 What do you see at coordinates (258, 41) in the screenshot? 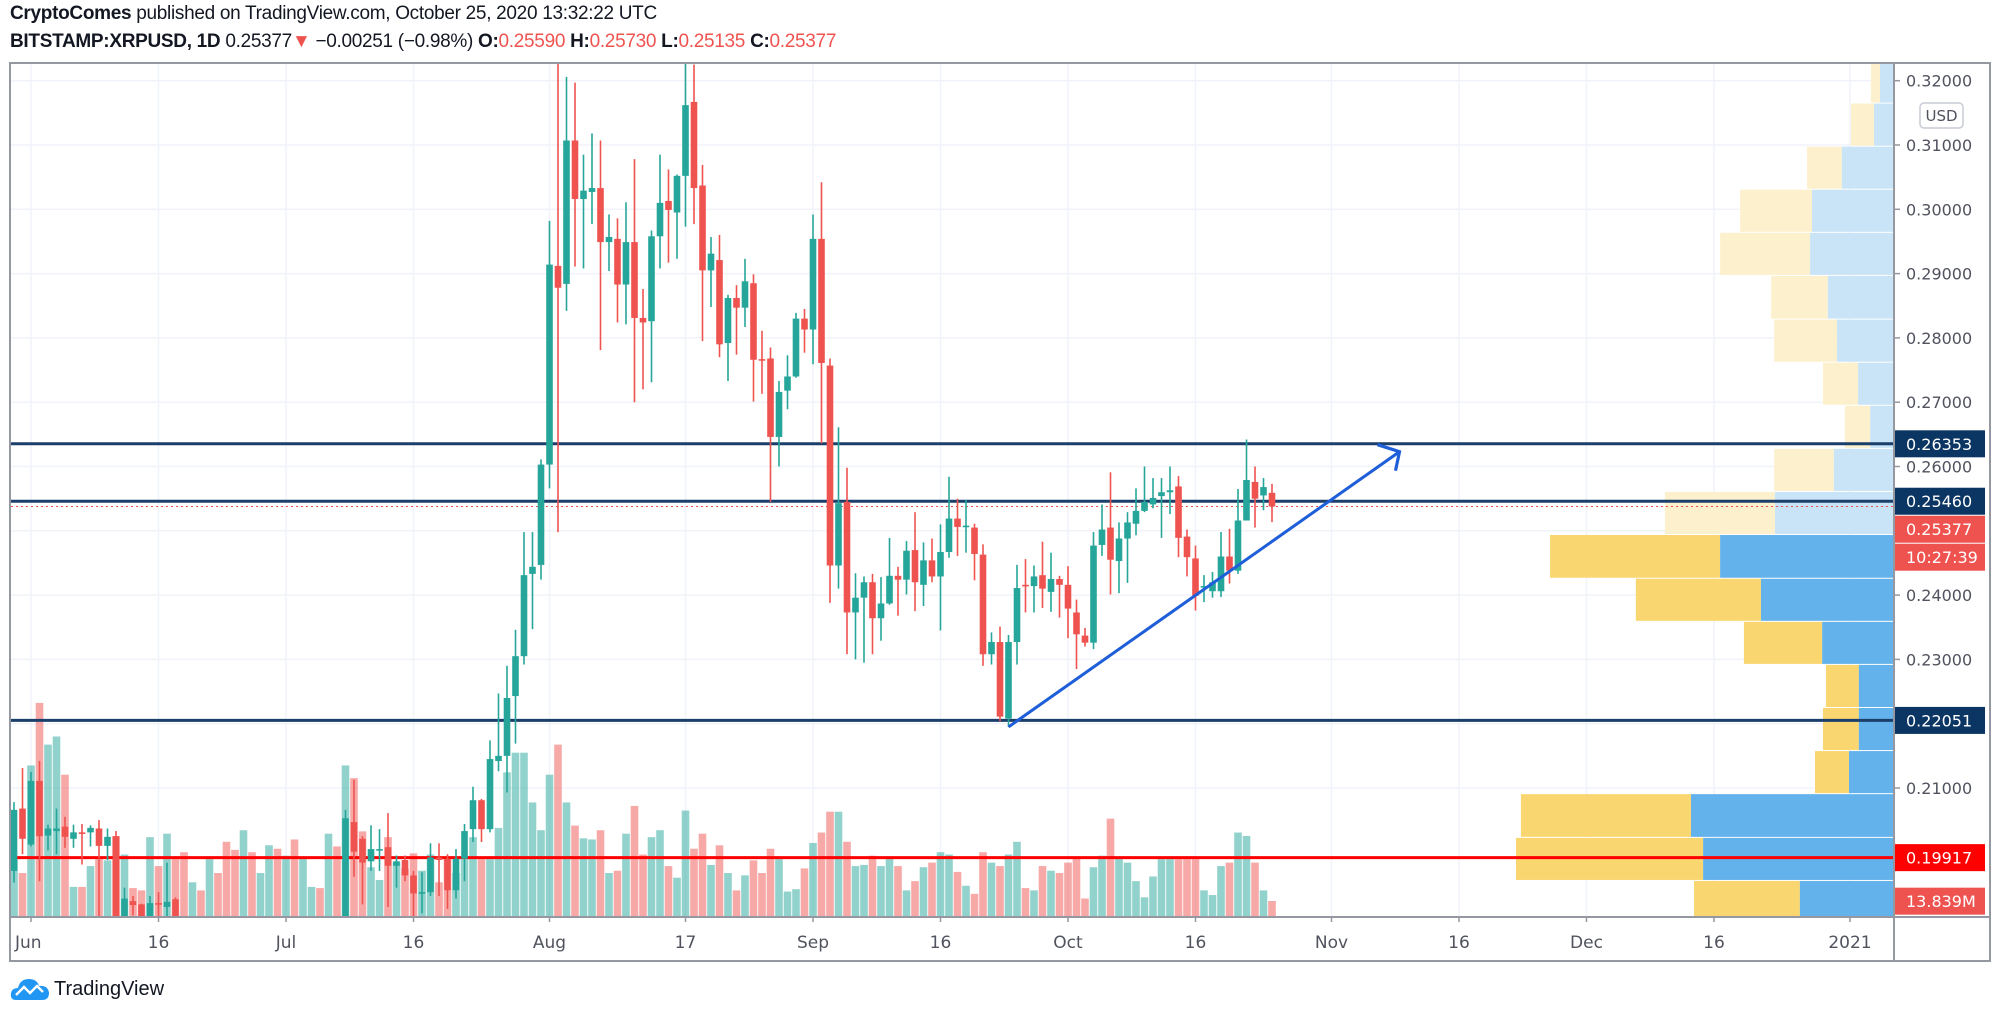
I see `last-price: 0.25377` at bounding box center [258, 41].